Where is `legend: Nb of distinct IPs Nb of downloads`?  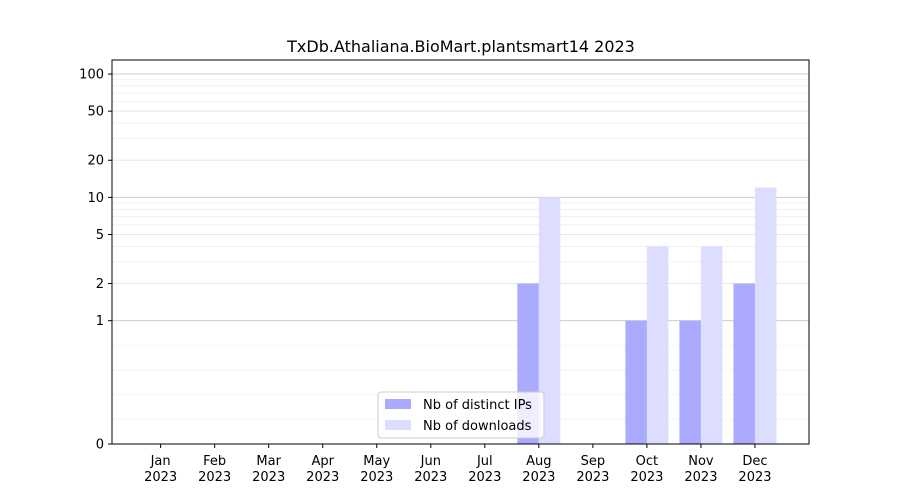 legend: Nb of distinct IPs Nb of downloads is located at coordinates (461, 415).